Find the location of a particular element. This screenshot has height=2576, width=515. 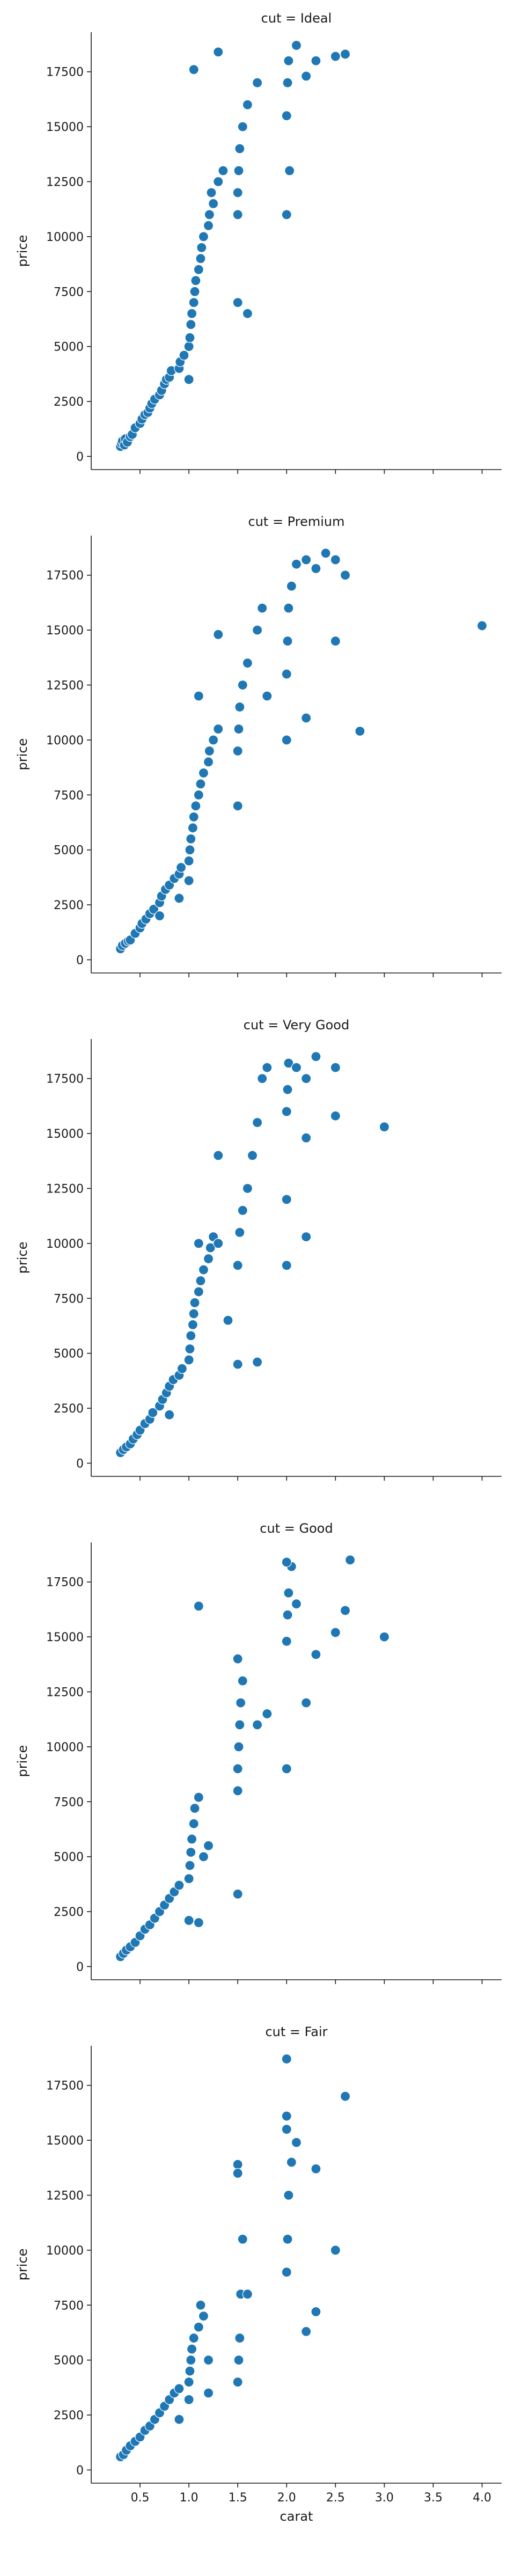

y-tick-label: 0 is located at coordinates (80, 1967).